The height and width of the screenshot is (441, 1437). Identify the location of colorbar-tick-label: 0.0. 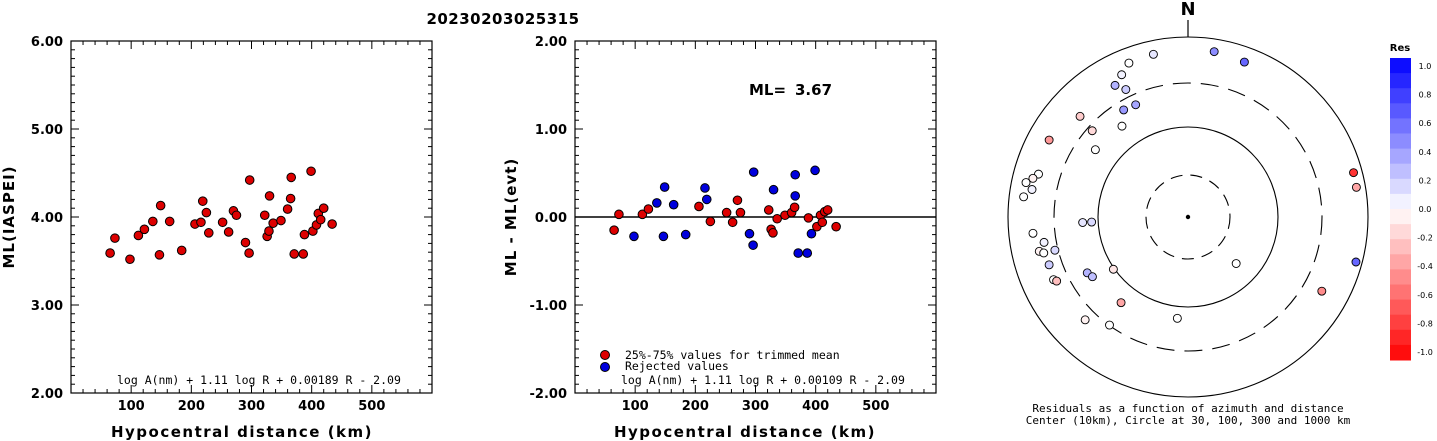
(1425, 209).